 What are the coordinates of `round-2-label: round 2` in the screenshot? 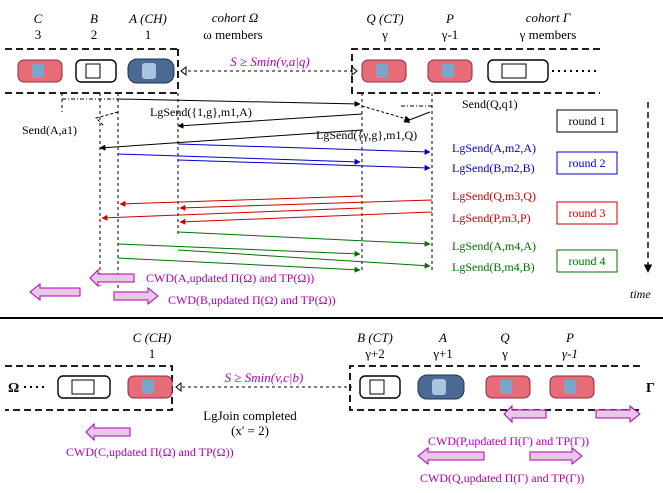 It's located at (587, 163).